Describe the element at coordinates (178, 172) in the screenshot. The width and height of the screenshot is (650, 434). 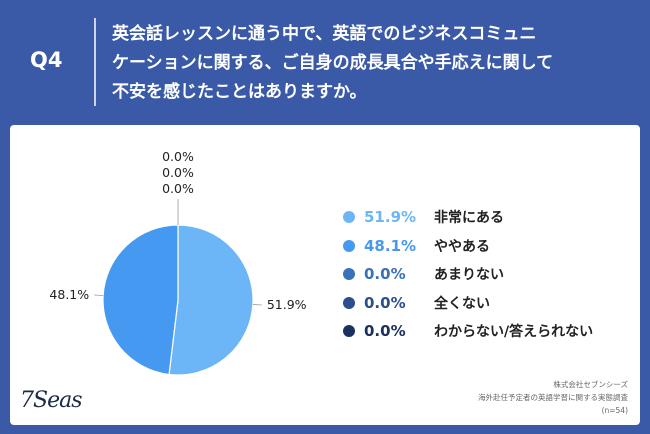
I see `data-label-3: 0.0%` at that location.